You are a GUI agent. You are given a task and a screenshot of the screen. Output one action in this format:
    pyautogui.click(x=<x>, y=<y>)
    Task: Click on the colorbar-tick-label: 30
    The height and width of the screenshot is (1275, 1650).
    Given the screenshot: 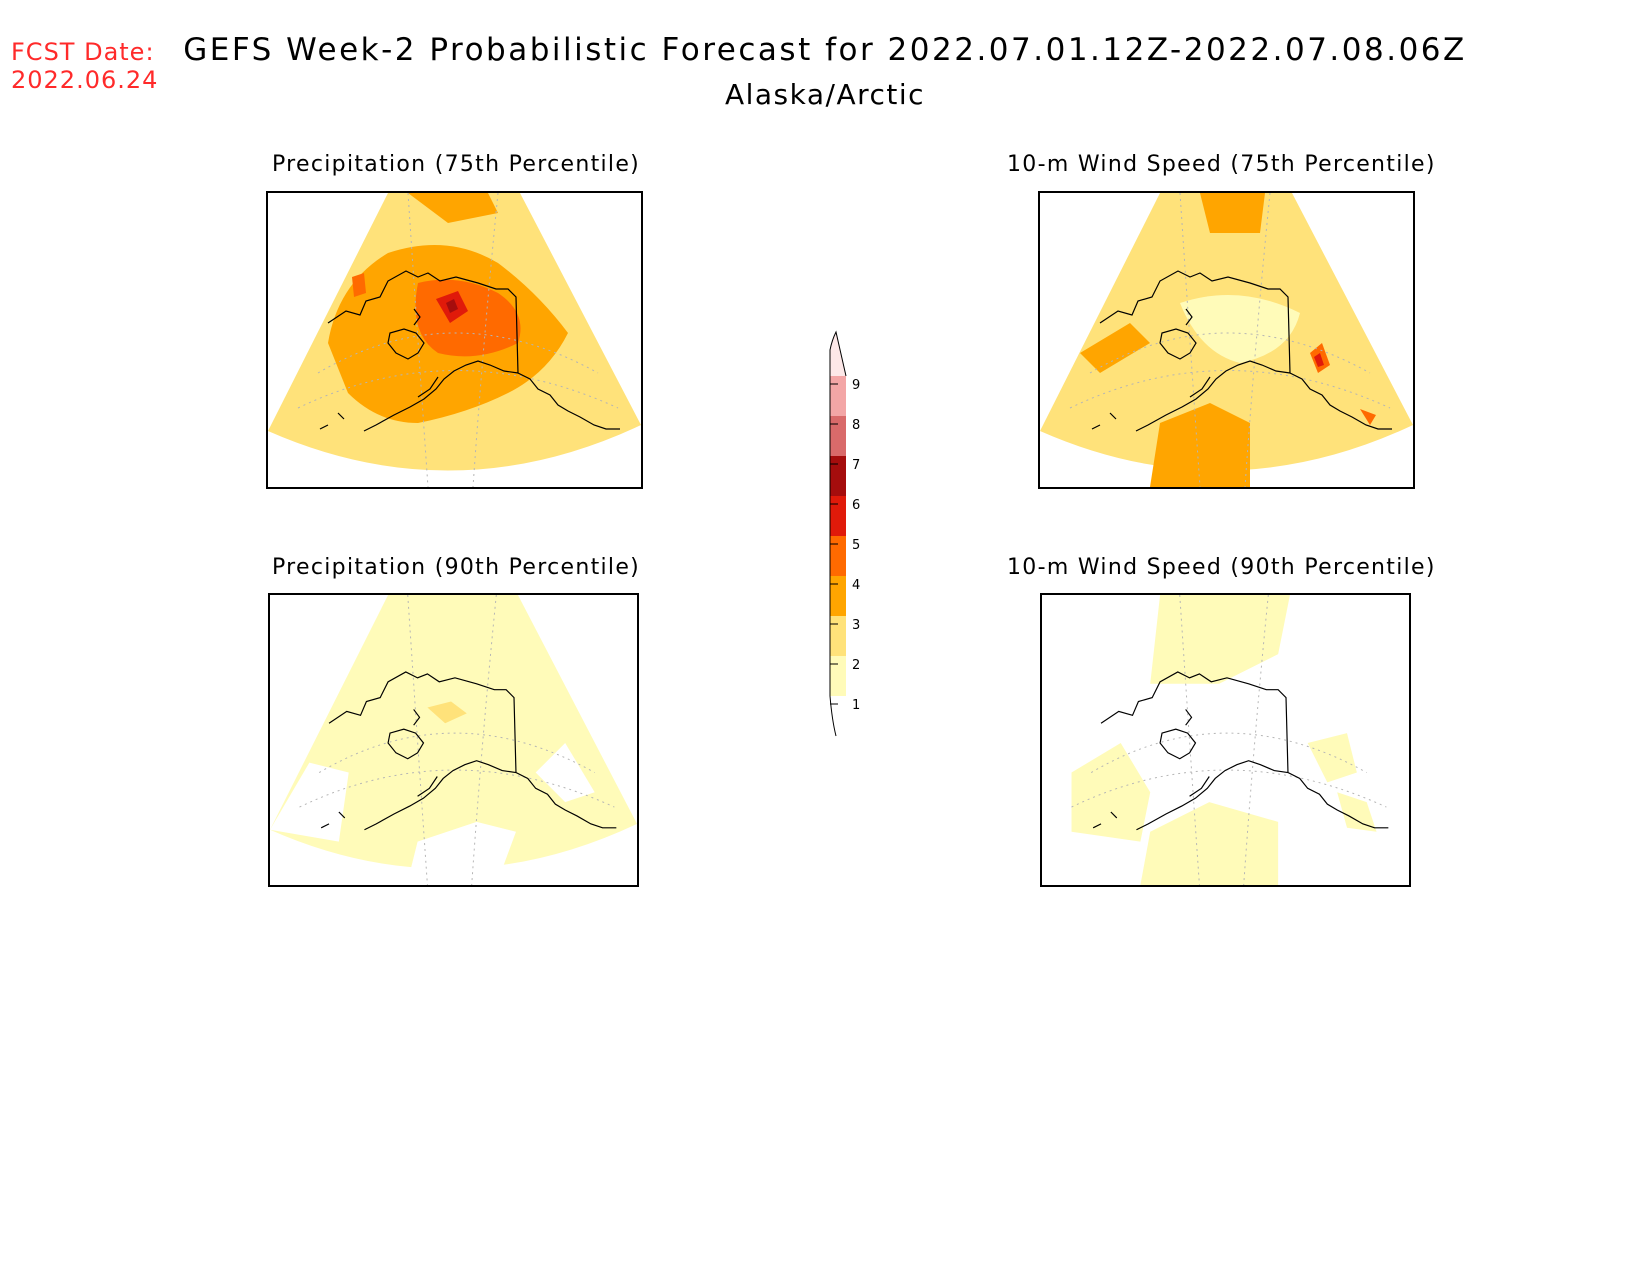 What is the action you would take?
    pyautogui.click(x=856, y=625)
    